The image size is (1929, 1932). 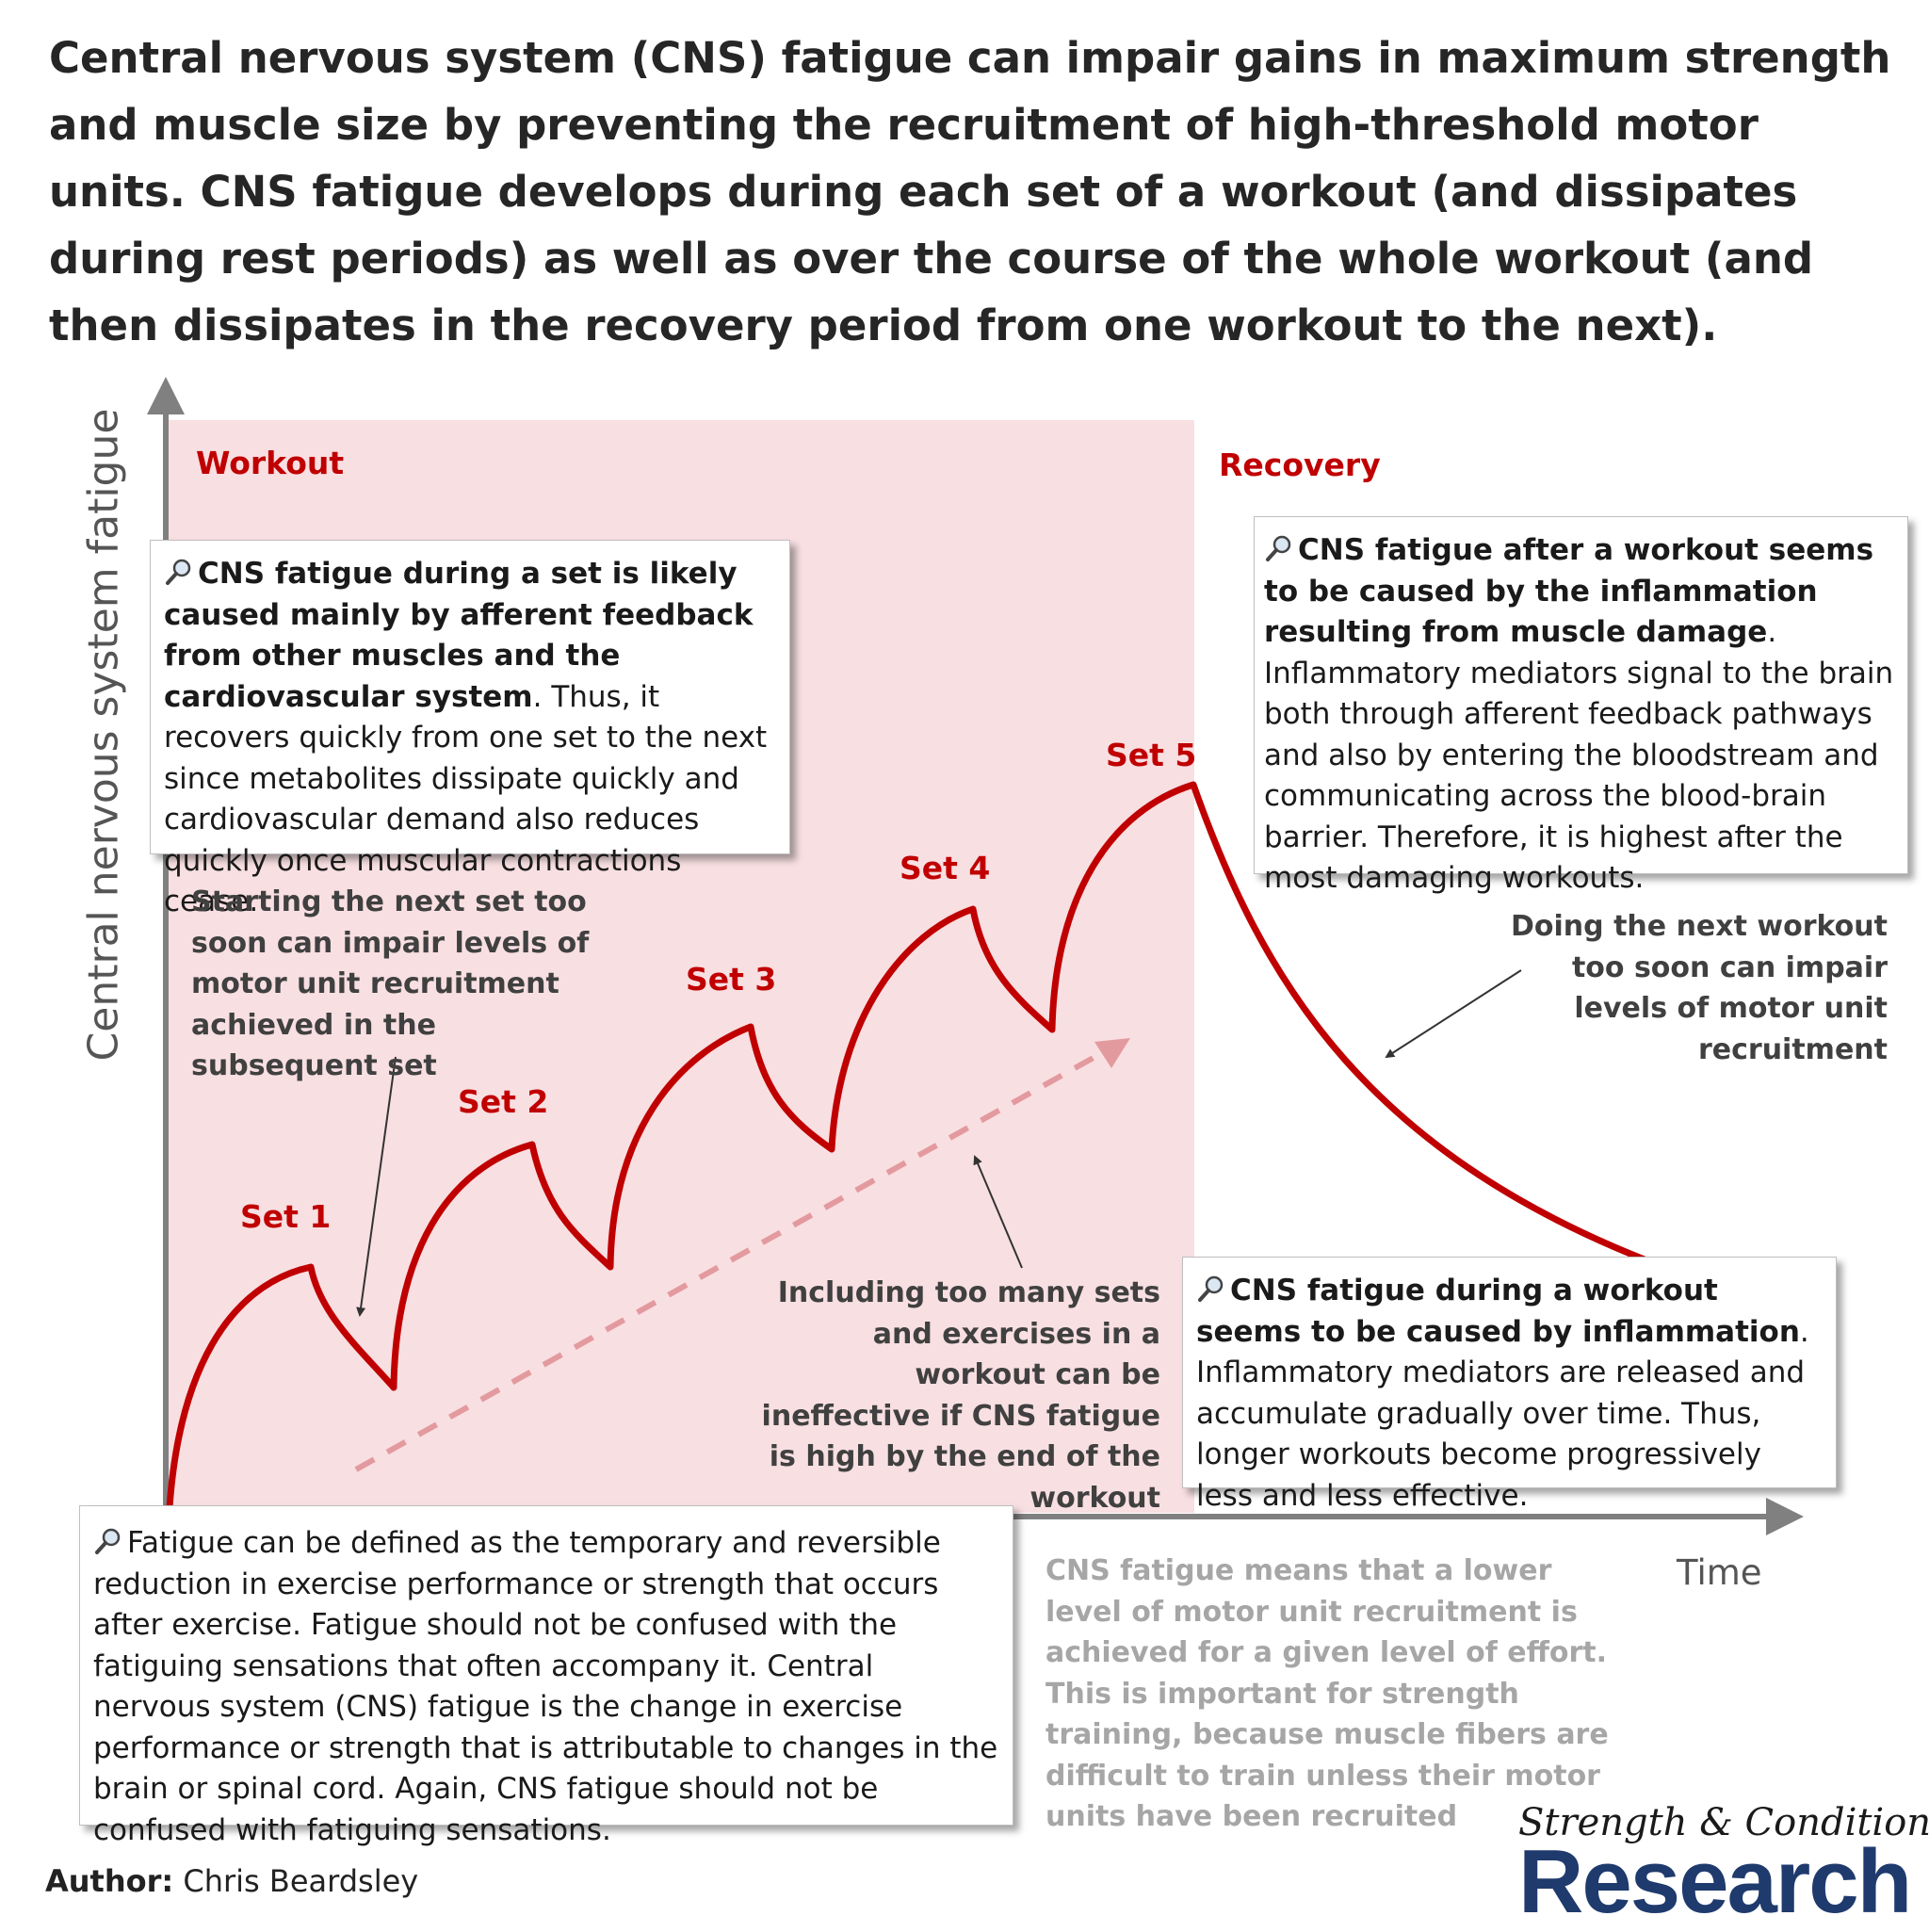 I want to click on trend-arrow-line, so click(x=731, y=1260).